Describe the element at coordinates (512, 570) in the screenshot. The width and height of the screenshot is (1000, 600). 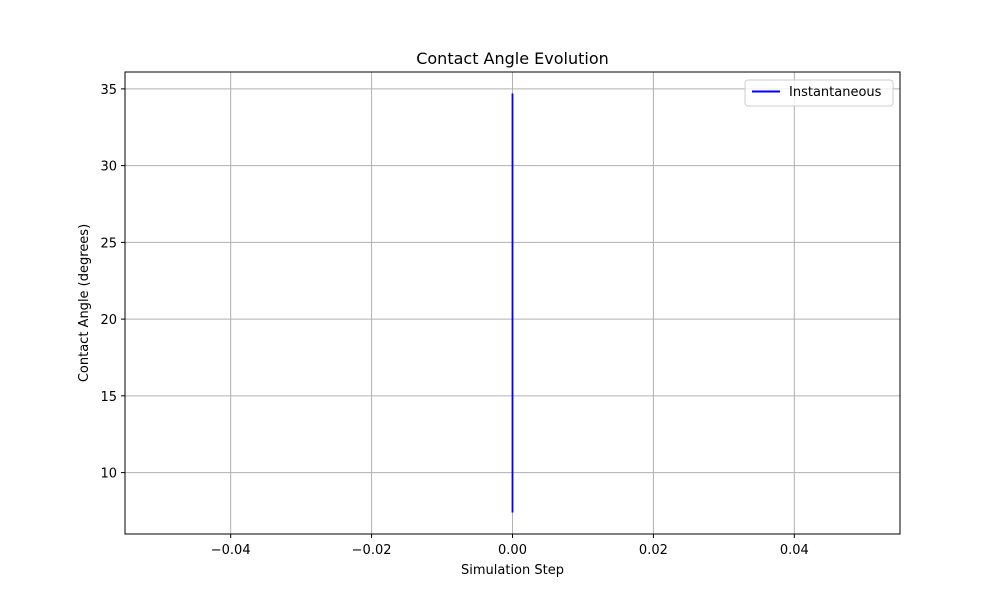
I see `x-axis-label: Simulation Step` at that location.